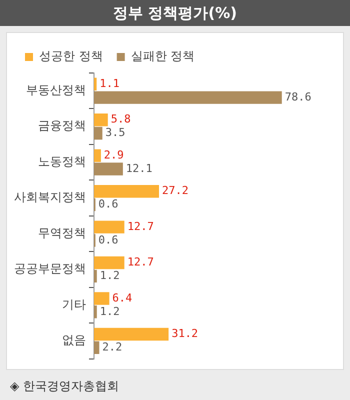 This screenshot has height=400, width=350. Describe the element at coordinates (175, 13) in the screenshot. I see `chart-title: 정부 정책평가(%)` at that location.